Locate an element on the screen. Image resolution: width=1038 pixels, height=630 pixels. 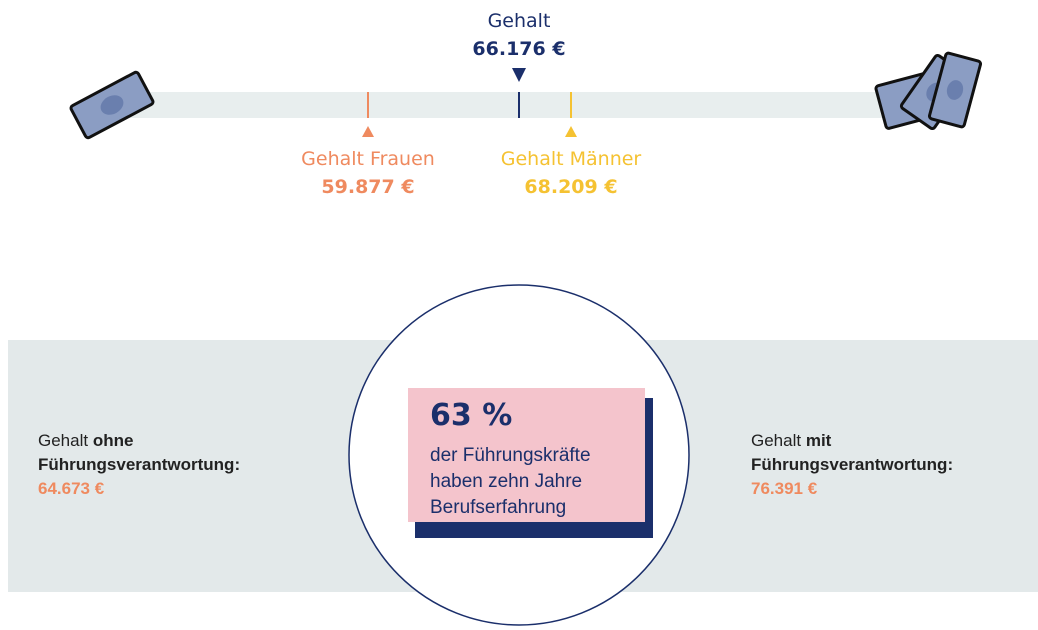
with-emphasis: mit is located at coordinates (818, 440).